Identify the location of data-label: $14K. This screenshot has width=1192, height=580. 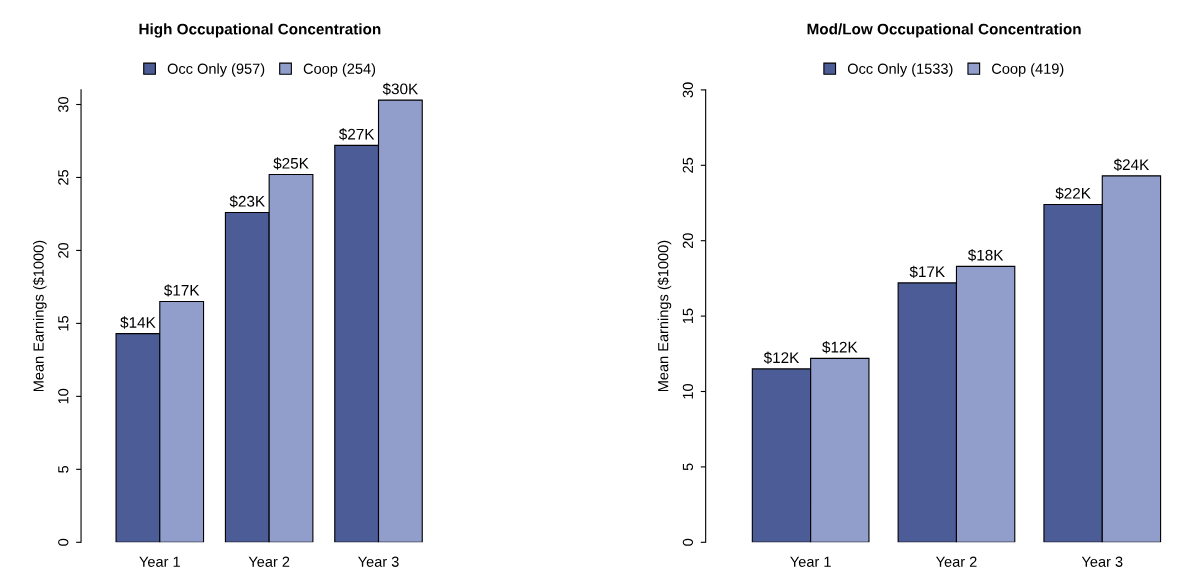
(138, 322).